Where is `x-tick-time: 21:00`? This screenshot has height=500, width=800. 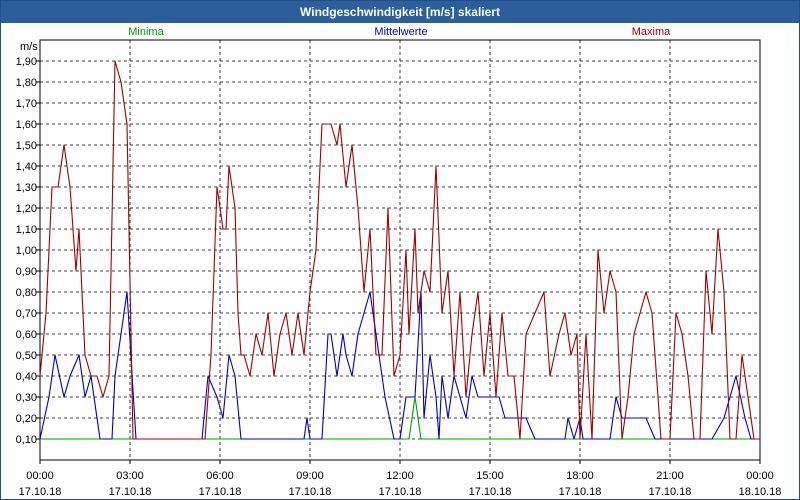
x-tick-time: 21:00 is located at coordinates (670, 476).